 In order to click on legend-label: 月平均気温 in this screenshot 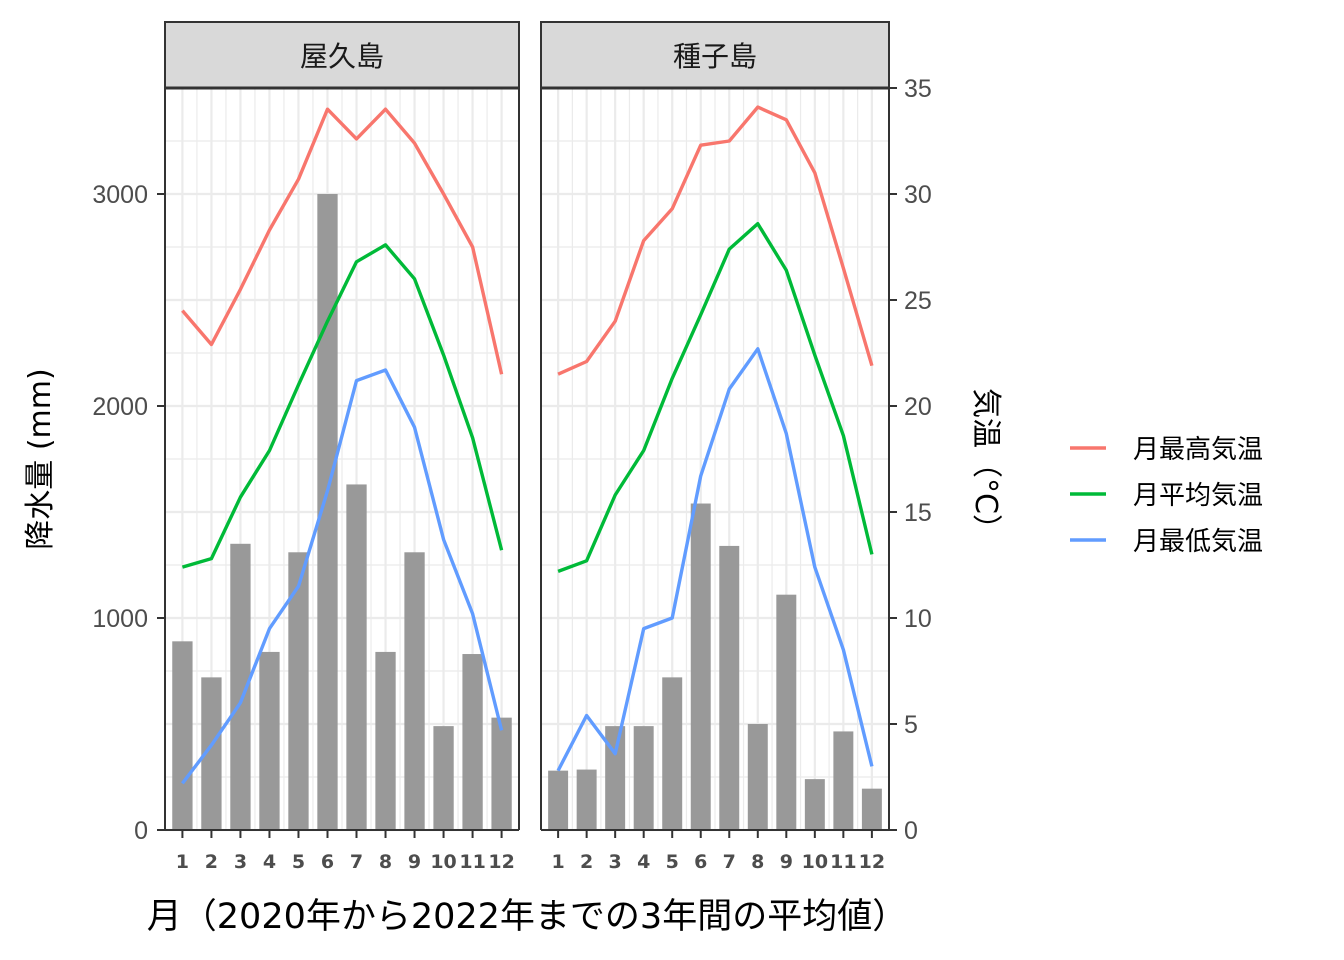, I will do `click(1198, 496)`.